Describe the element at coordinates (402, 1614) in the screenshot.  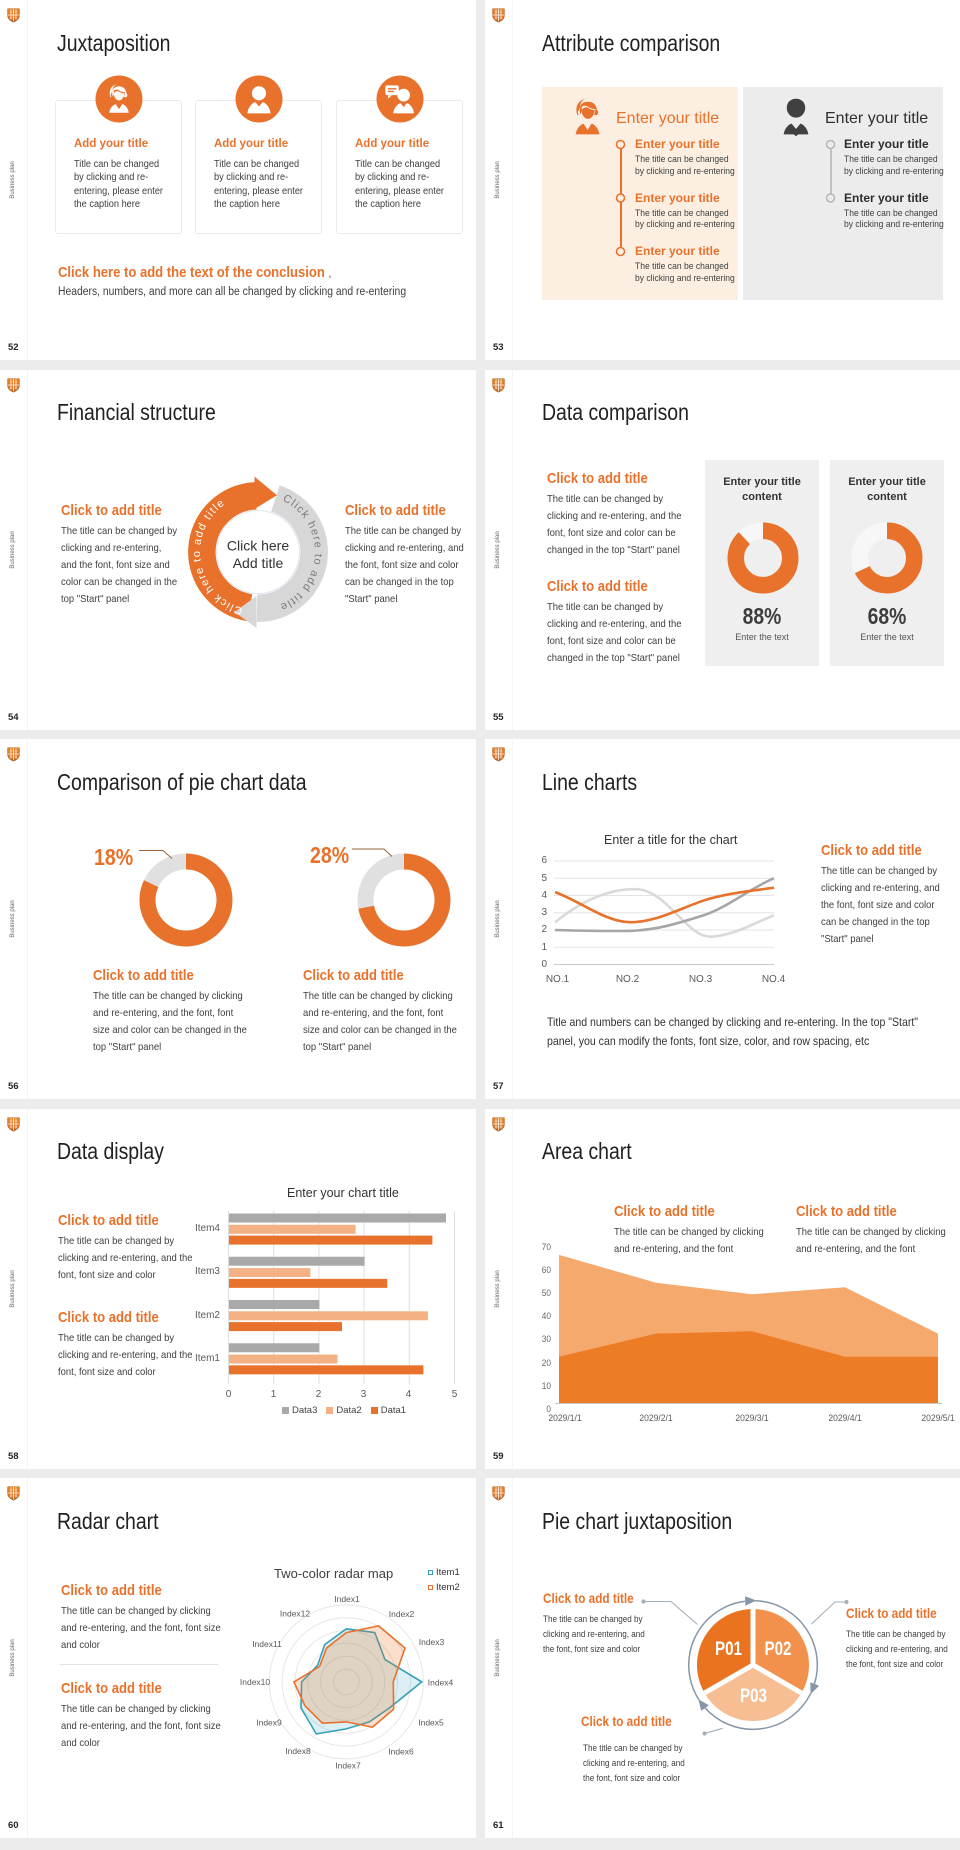
I see `svg-text: Index2` at that location.